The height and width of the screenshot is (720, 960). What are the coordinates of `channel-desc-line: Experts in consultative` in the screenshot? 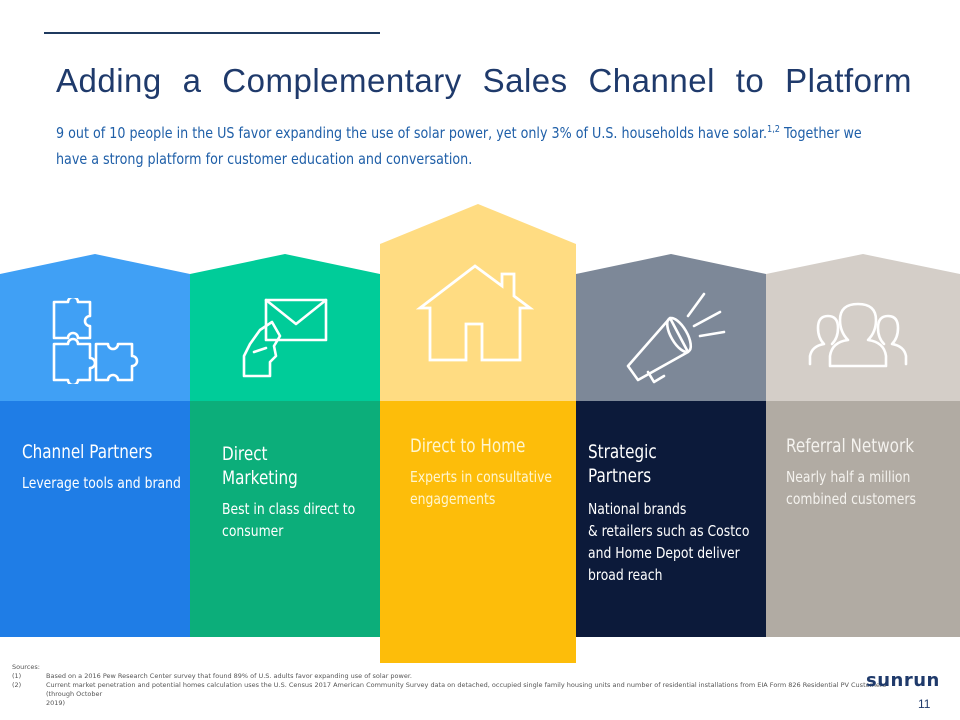 It's located at (481, 477).